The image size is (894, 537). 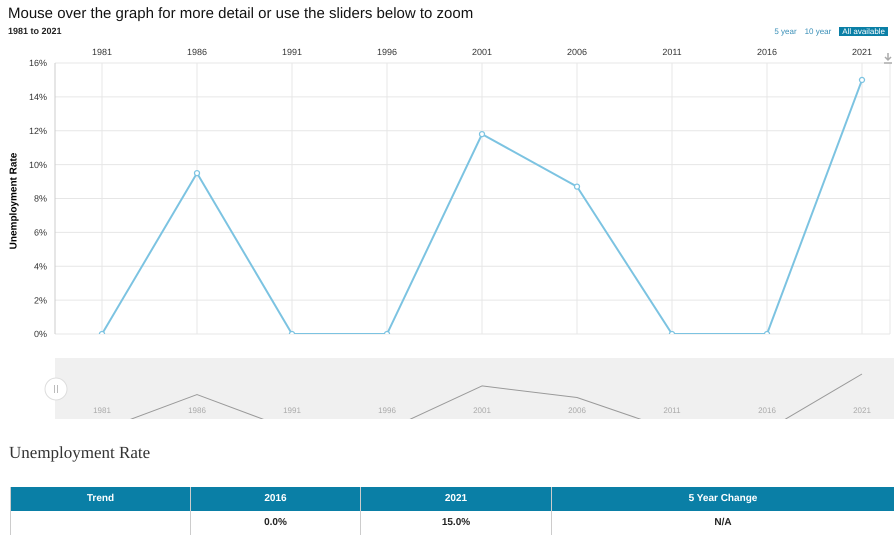 I want to click on y-tick-label: 8%, so click(x=40, y=199).